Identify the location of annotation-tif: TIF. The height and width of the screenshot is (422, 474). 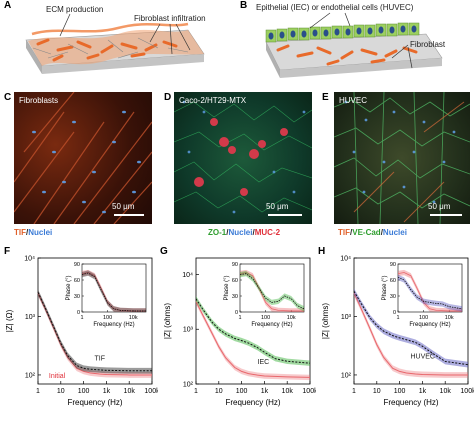
(99, 359).